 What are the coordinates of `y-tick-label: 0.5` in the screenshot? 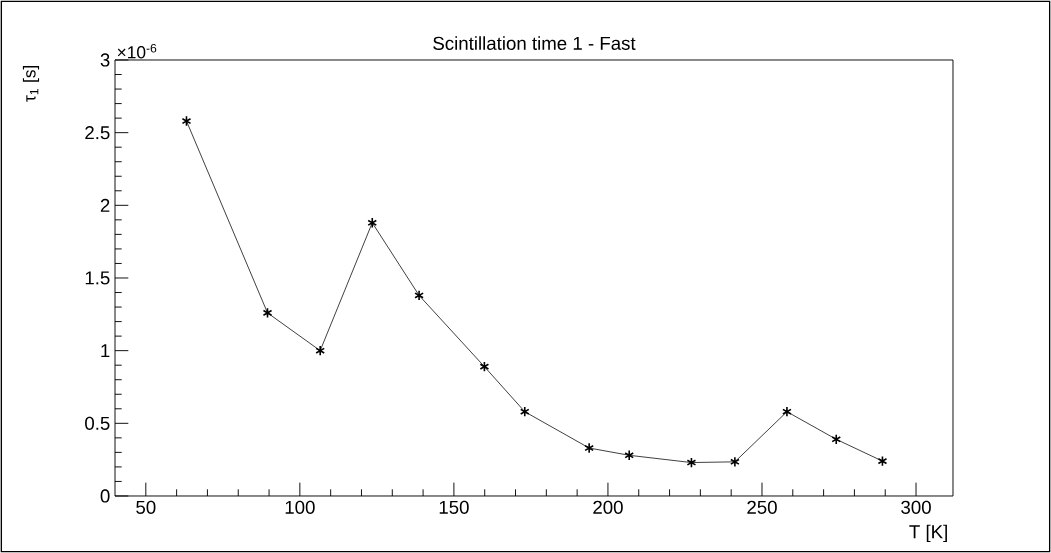 It's located at (97, 423).